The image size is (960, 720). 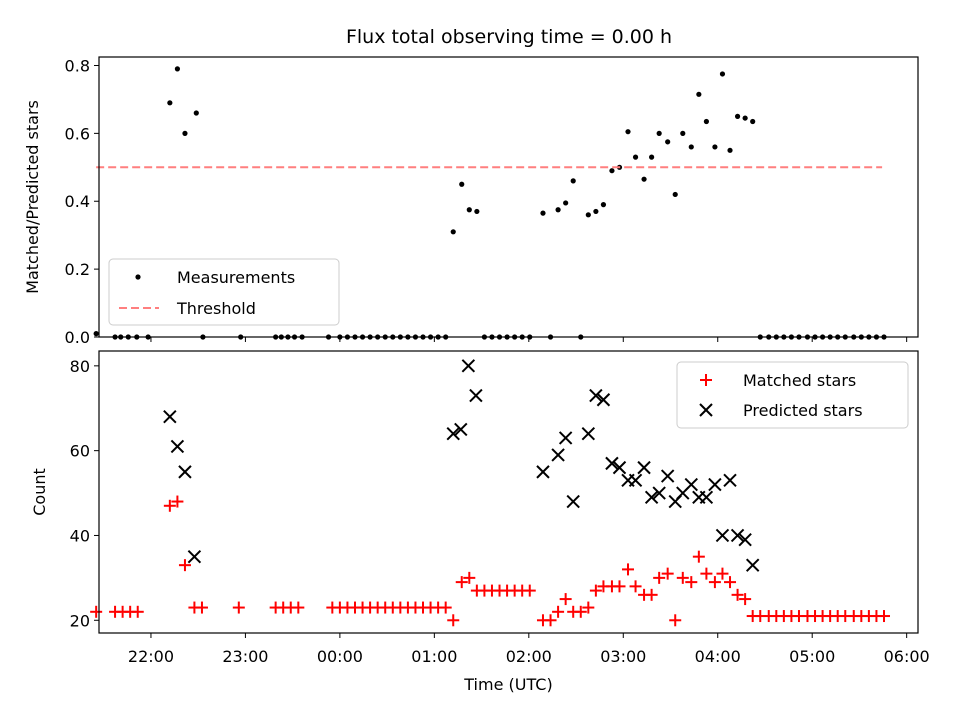 What do you see at coordinates (706, 410) in the screenshot?
I see `legend-predicted-marker` at bounding box center [706, 410].